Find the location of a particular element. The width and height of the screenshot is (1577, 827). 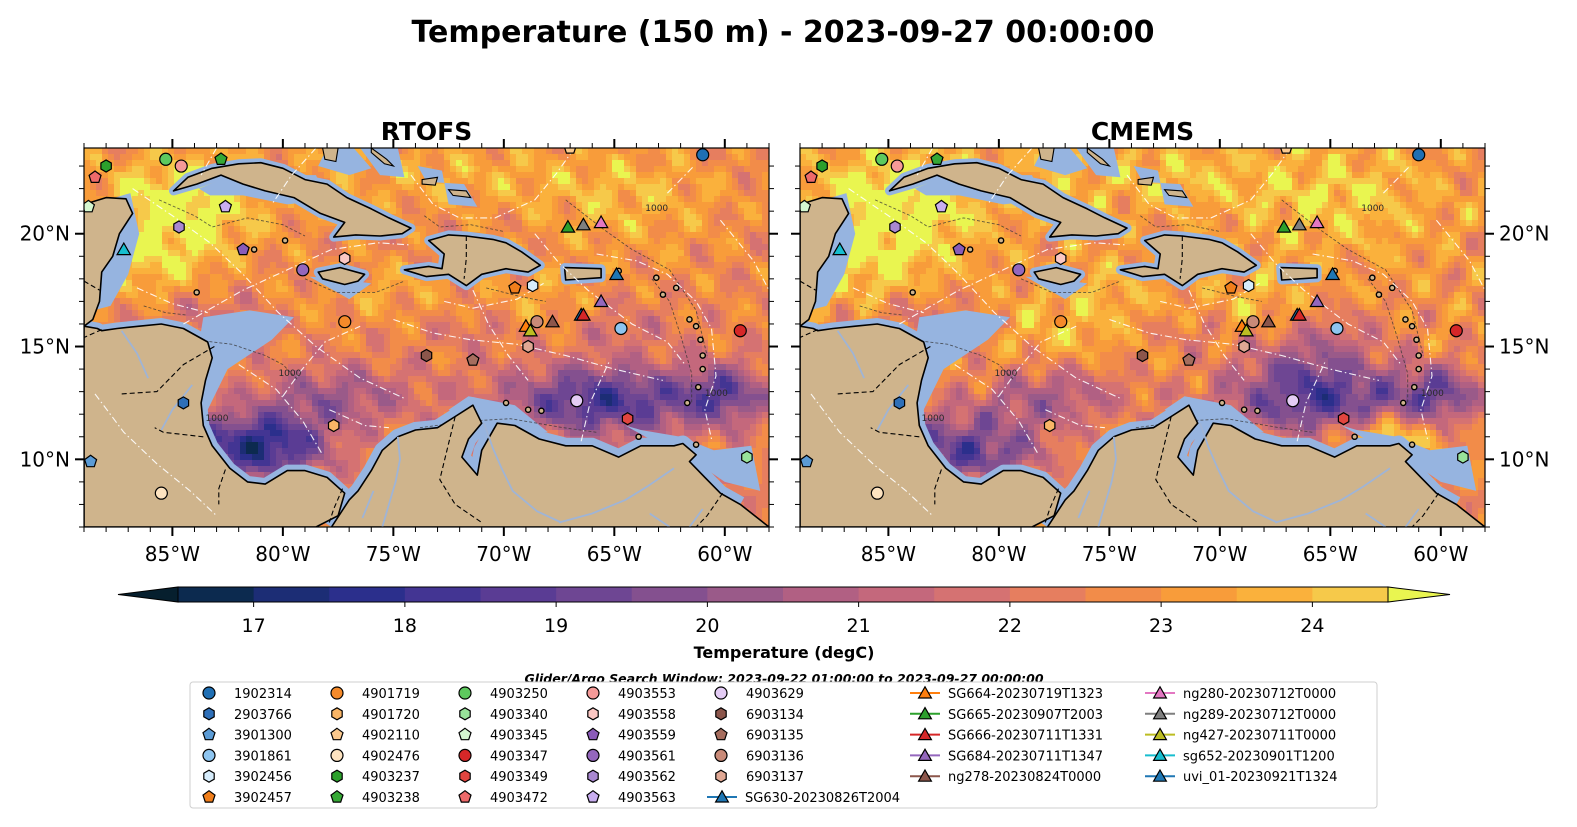

legend-entry: ng280-20230712T0000 is located at coordinates (1240, 693).